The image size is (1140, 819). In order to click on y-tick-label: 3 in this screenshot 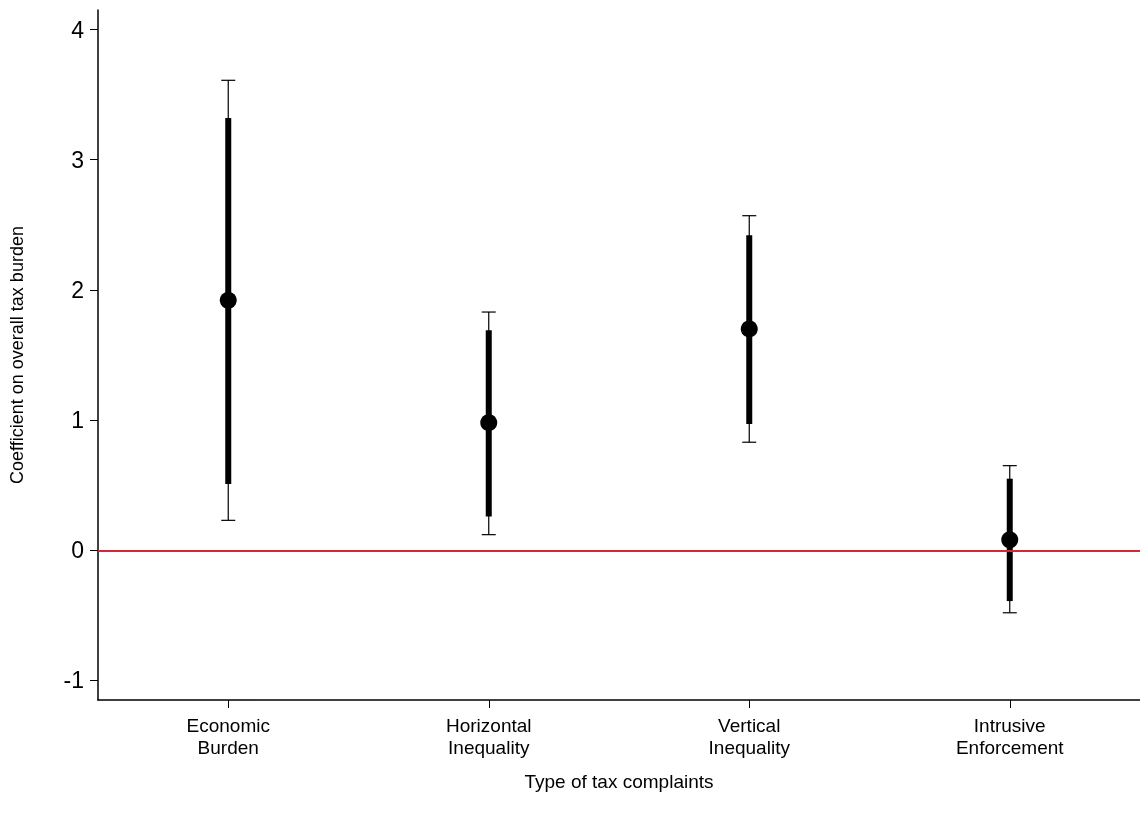, I will do `click(77, 159)`.